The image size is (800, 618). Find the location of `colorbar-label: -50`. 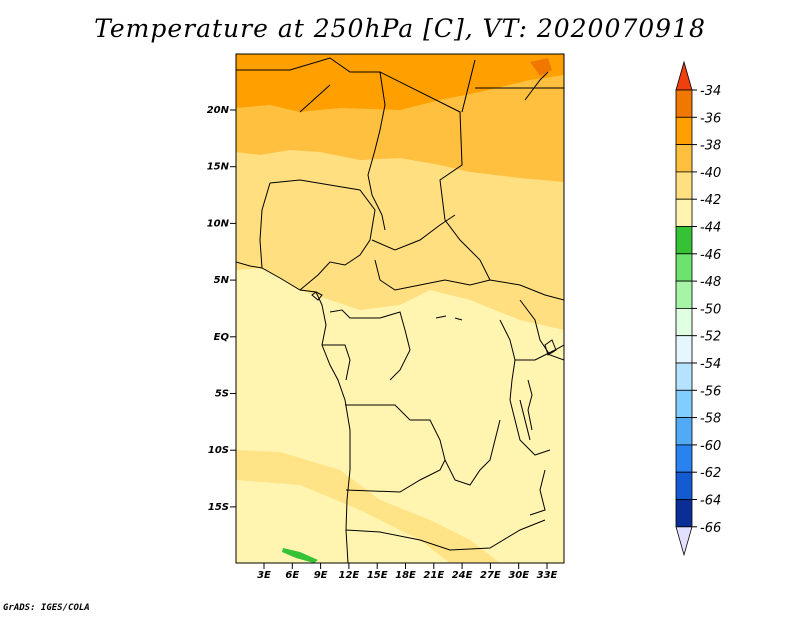

colorbar-label: -50 is located at coordinates (710, 309).